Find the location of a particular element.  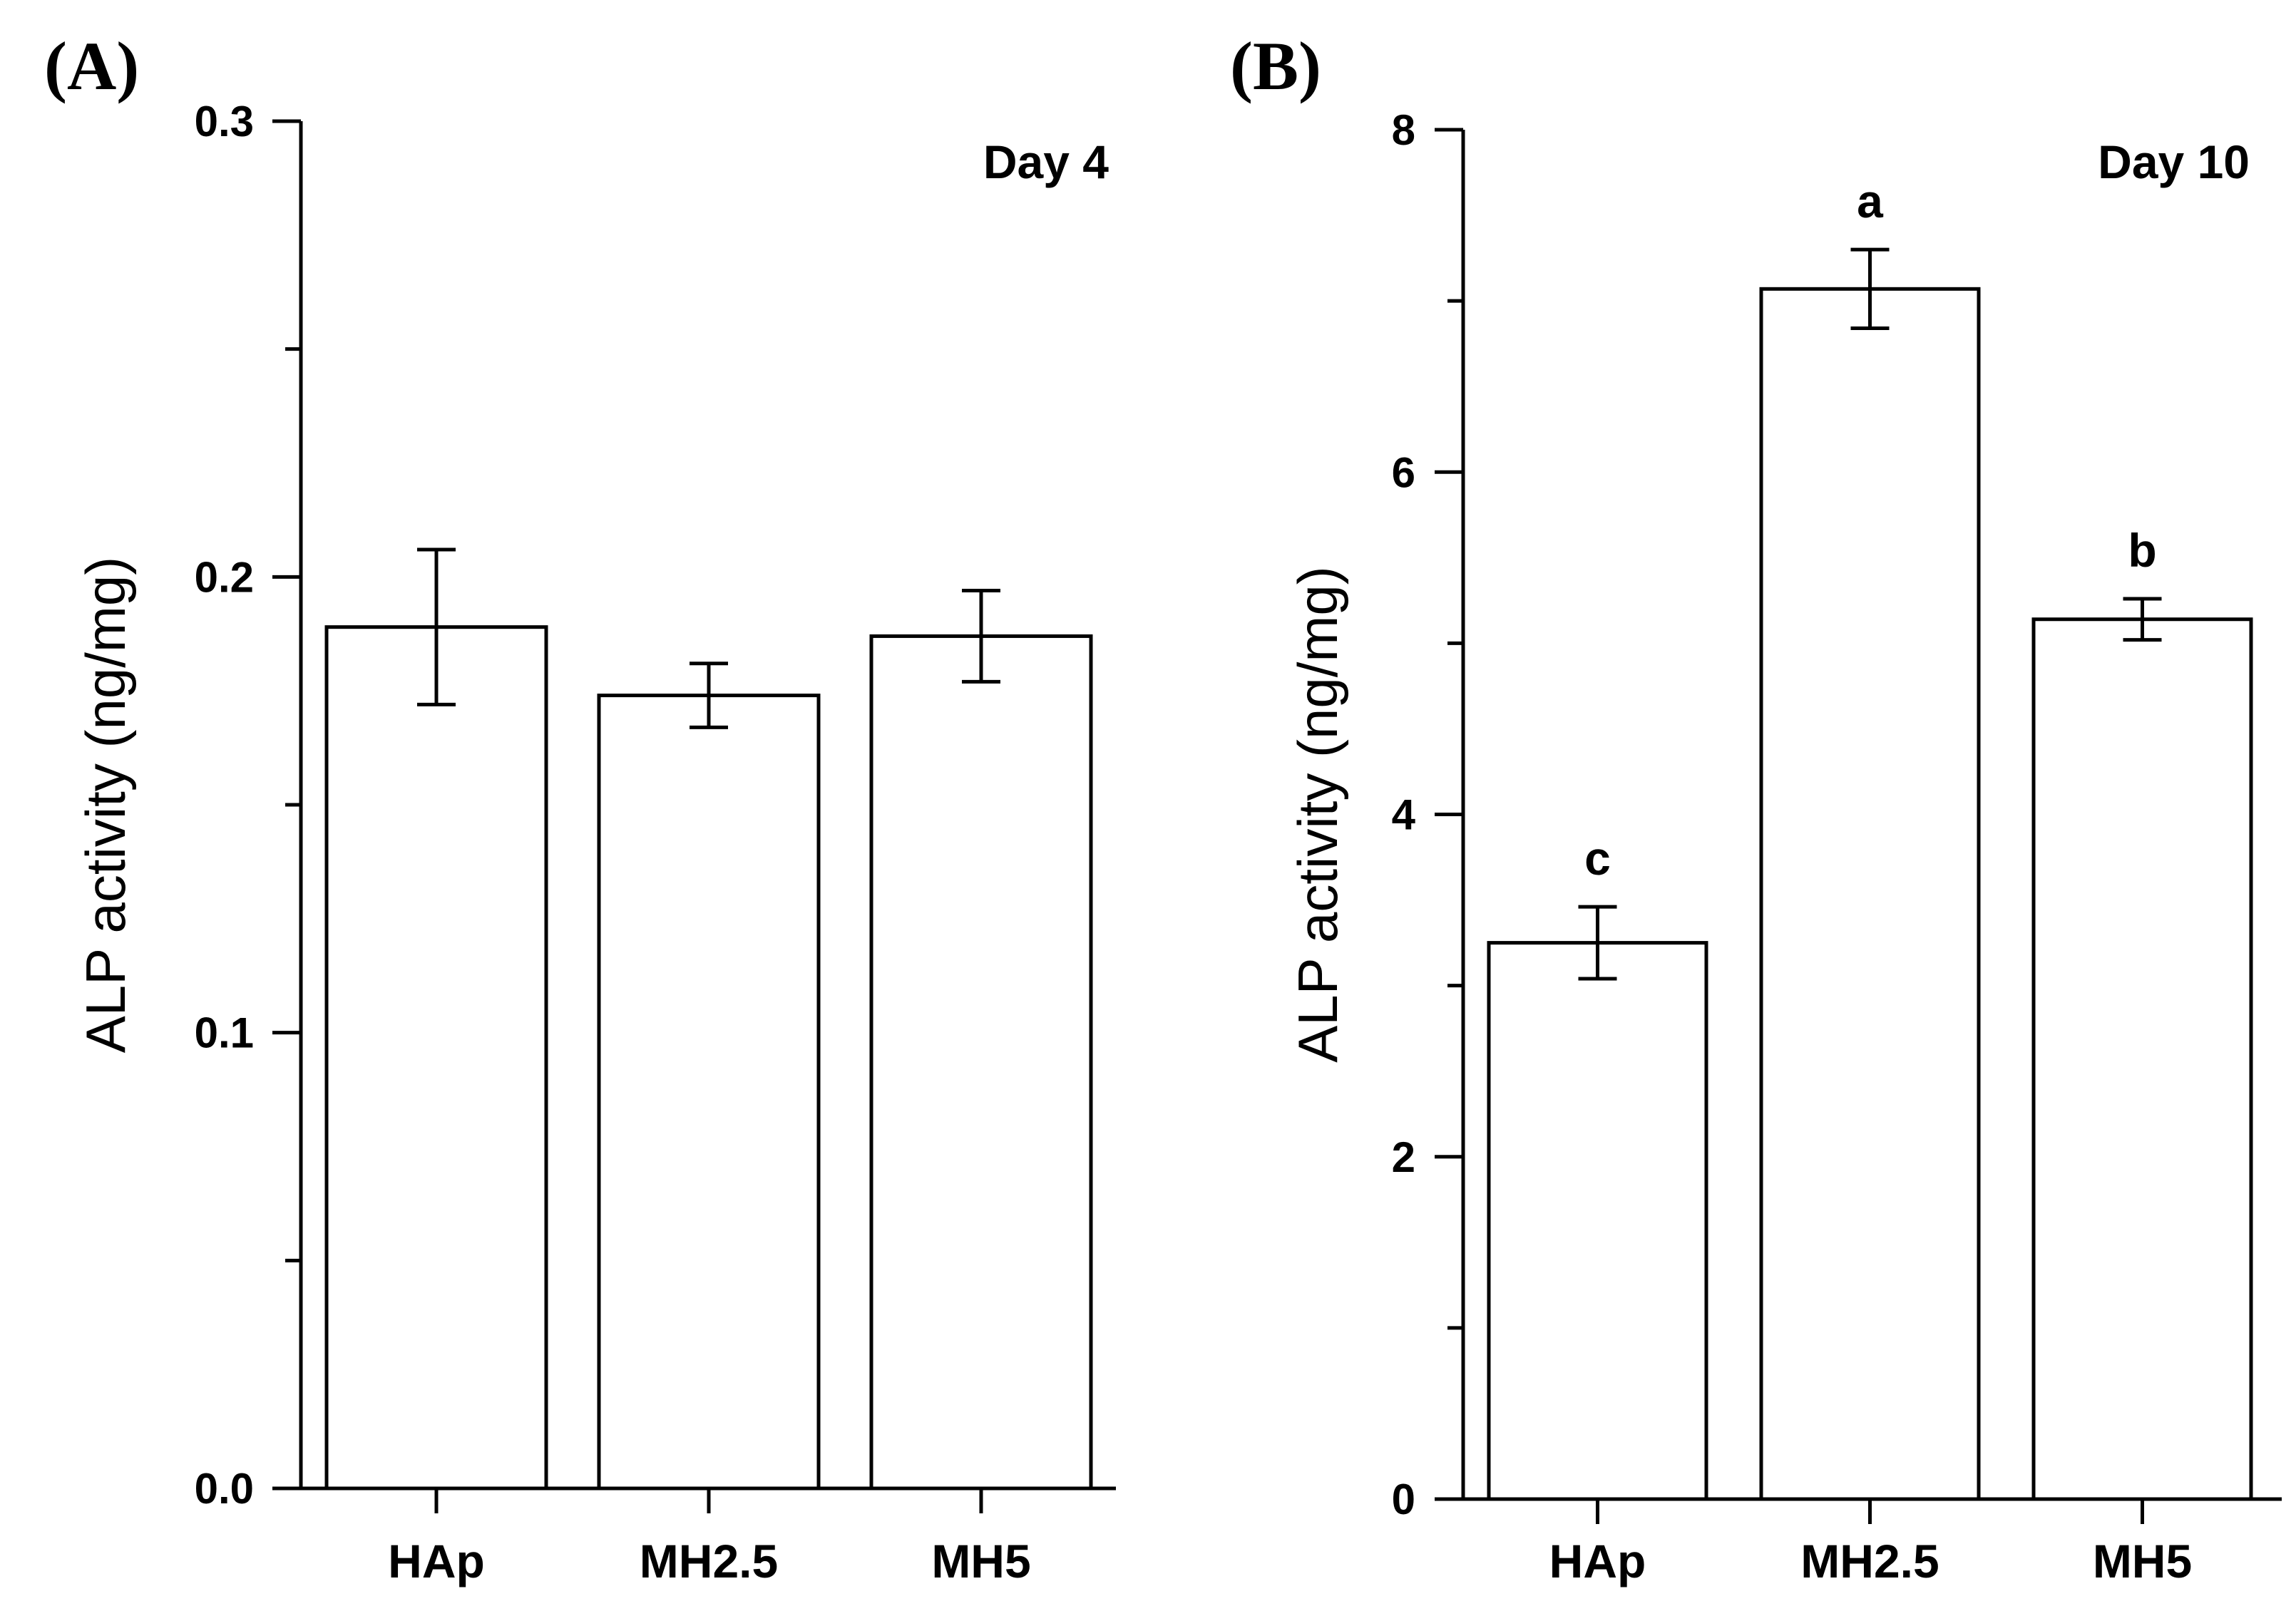

y-tick-label: 0.1 is located at coordinates (224, 1033).